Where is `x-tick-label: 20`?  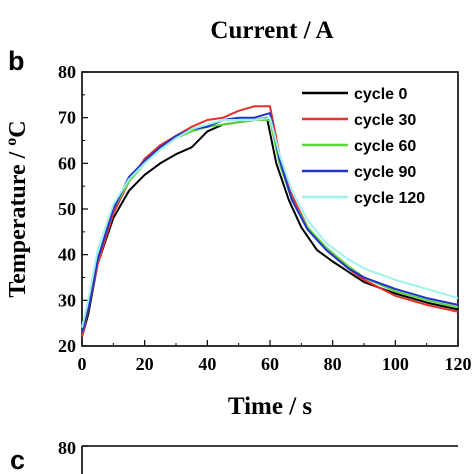 x-tick-label: 20 is located at coordinates (145, 364).